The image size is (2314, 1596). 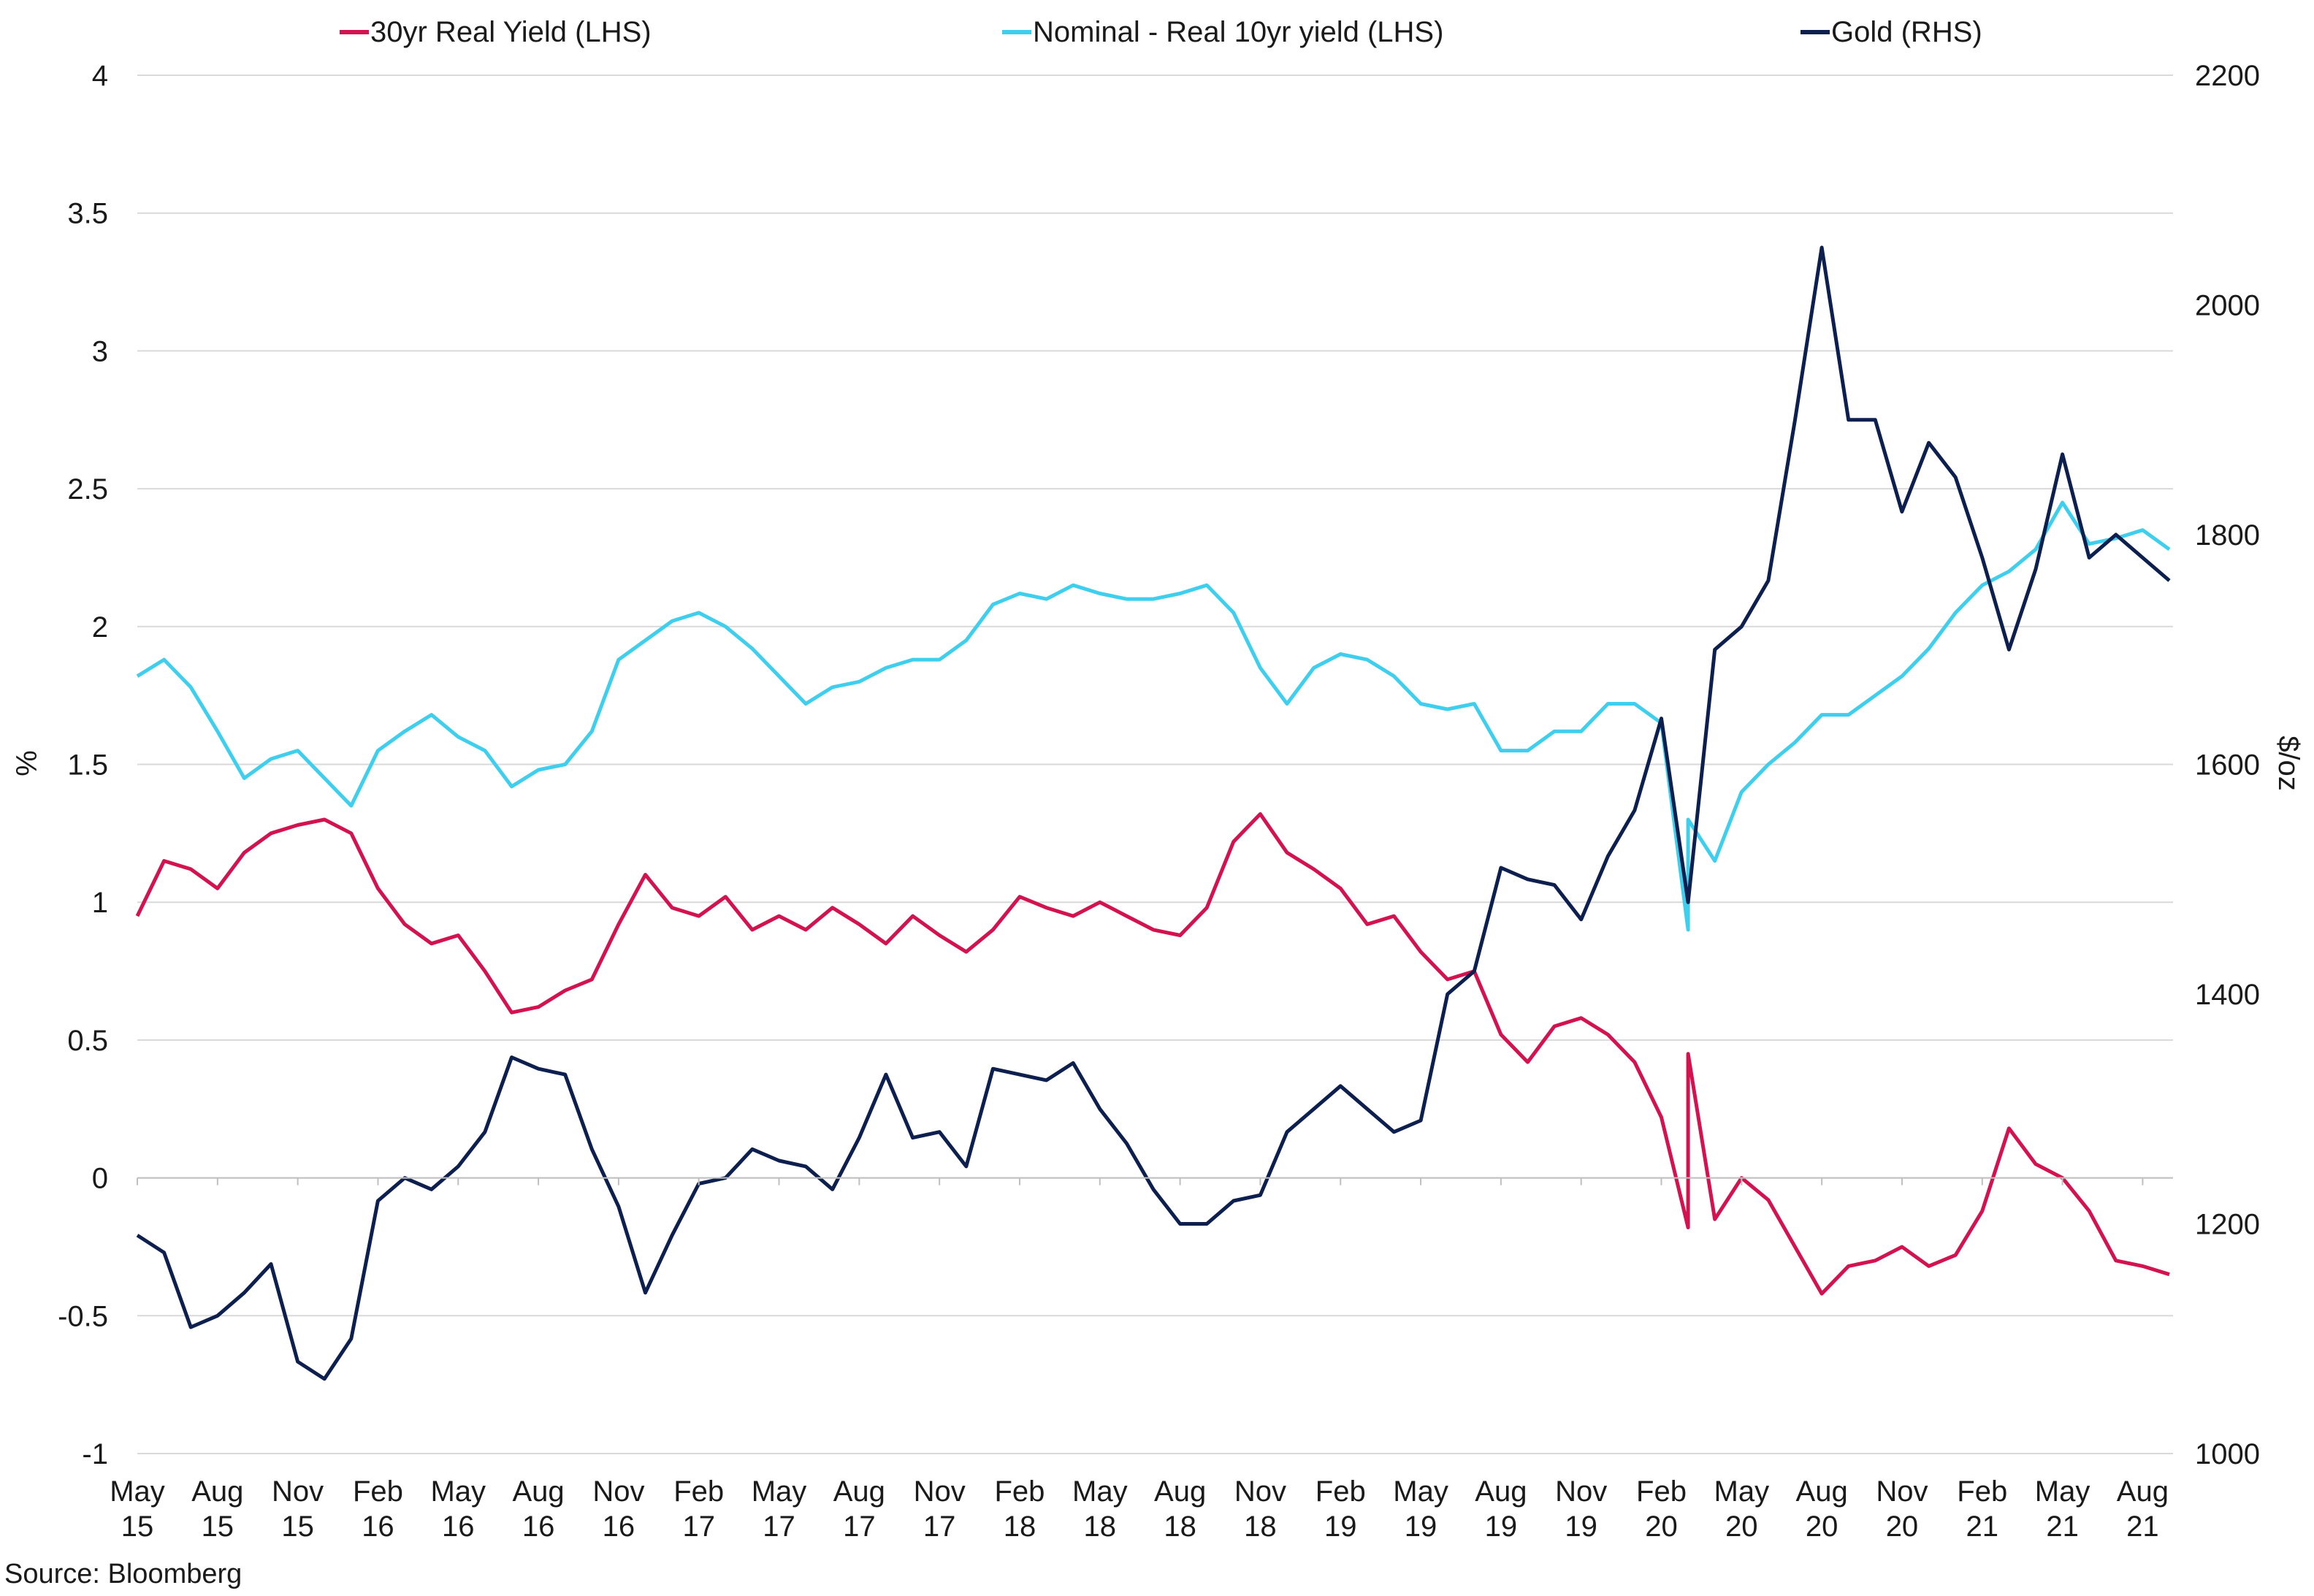 I want to click on right-tick-label: 1600, so click(x=2227, y=765).